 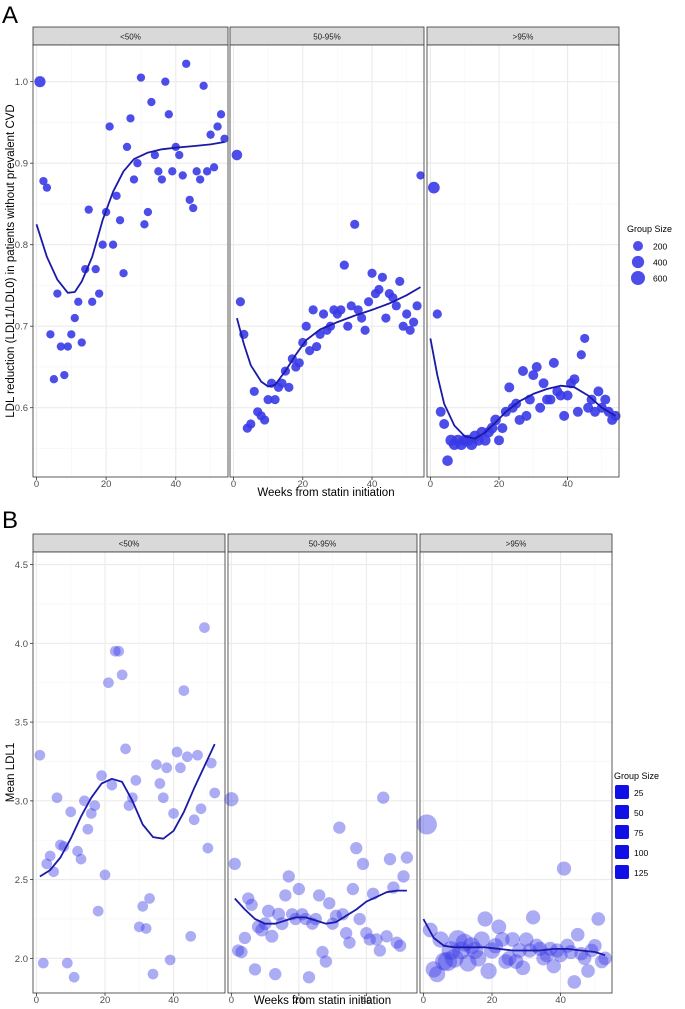 I want to click on legend: Group Size 200 400 600, so click(x=649, y=255).